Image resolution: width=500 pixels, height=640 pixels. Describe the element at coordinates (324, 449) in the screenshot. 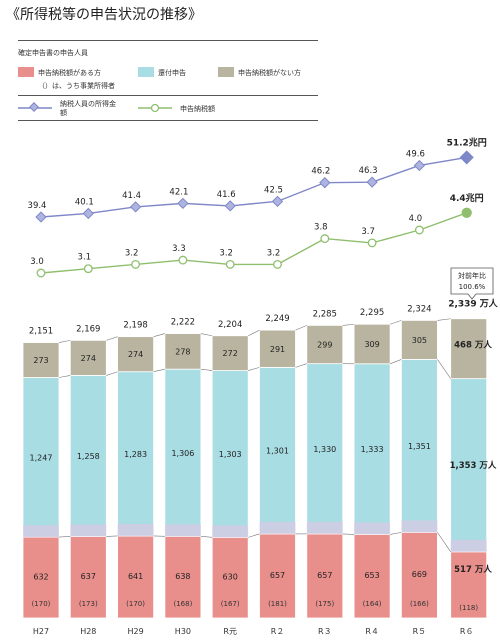

I see `value-refund-6: 1,330` at that location.